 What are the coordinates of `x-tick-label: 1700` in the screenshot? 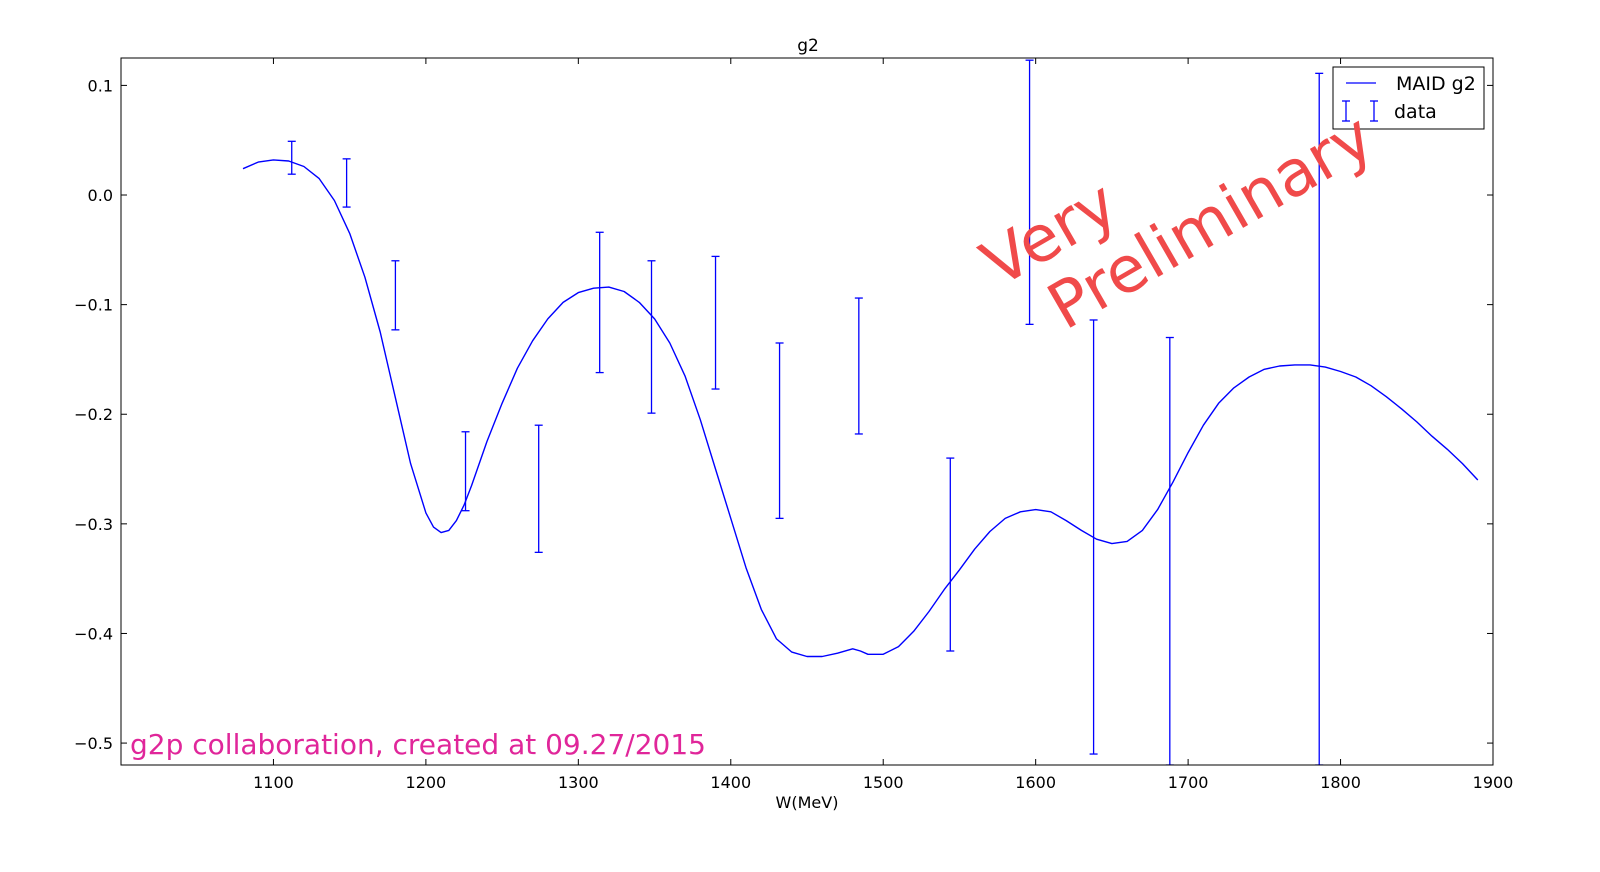 It's located at (1188, 782).